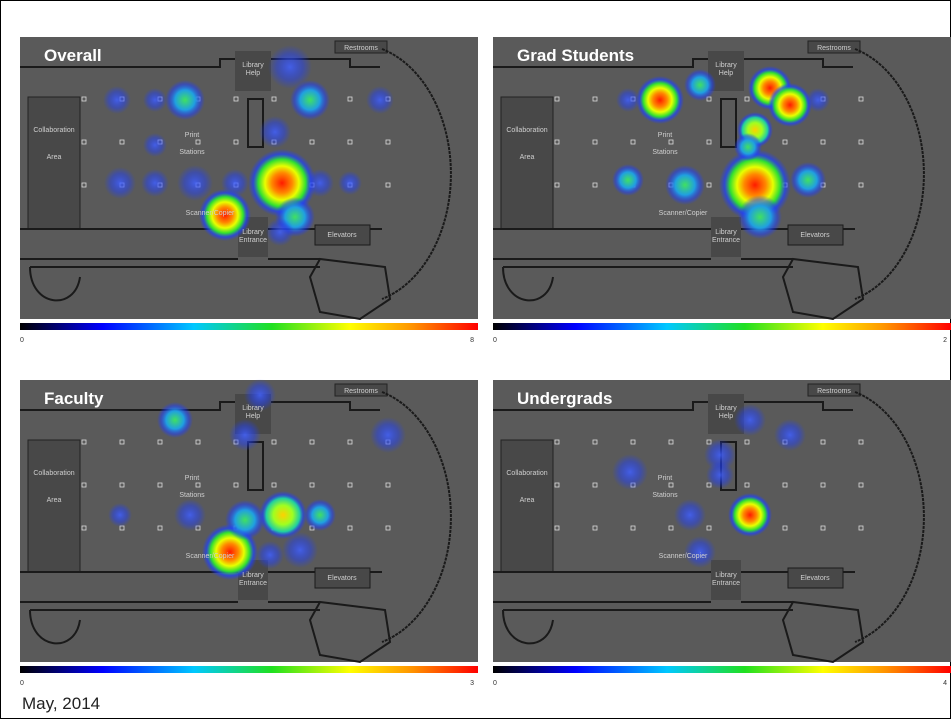  What do you see at coordinates (945, 340) in the screenshot?
I see `scale-max: 2` at bounding box center [945, 340].